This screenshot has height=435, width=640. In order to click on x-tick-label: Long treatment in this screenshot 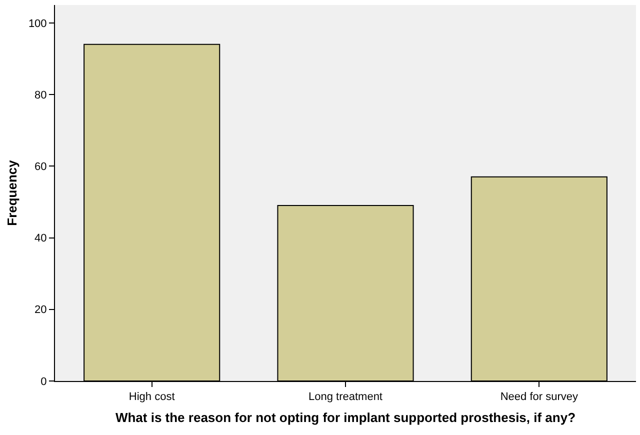, I will do `click(345, 397)`.